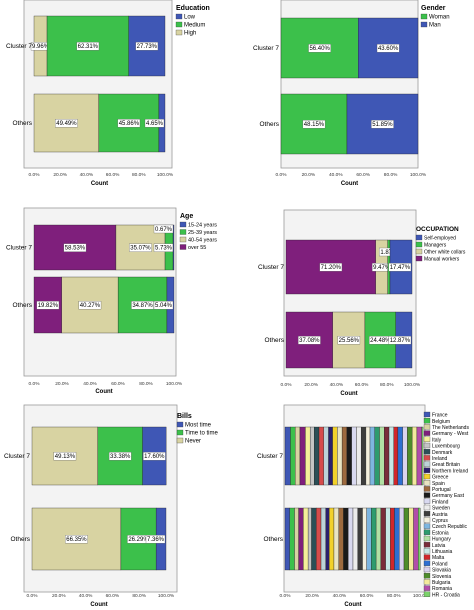 This screenshot has height=610, width=474. Describe the element at coordinates (340, 596) in the screenshot. I see `x-tick-label: 40.0%` at that location.